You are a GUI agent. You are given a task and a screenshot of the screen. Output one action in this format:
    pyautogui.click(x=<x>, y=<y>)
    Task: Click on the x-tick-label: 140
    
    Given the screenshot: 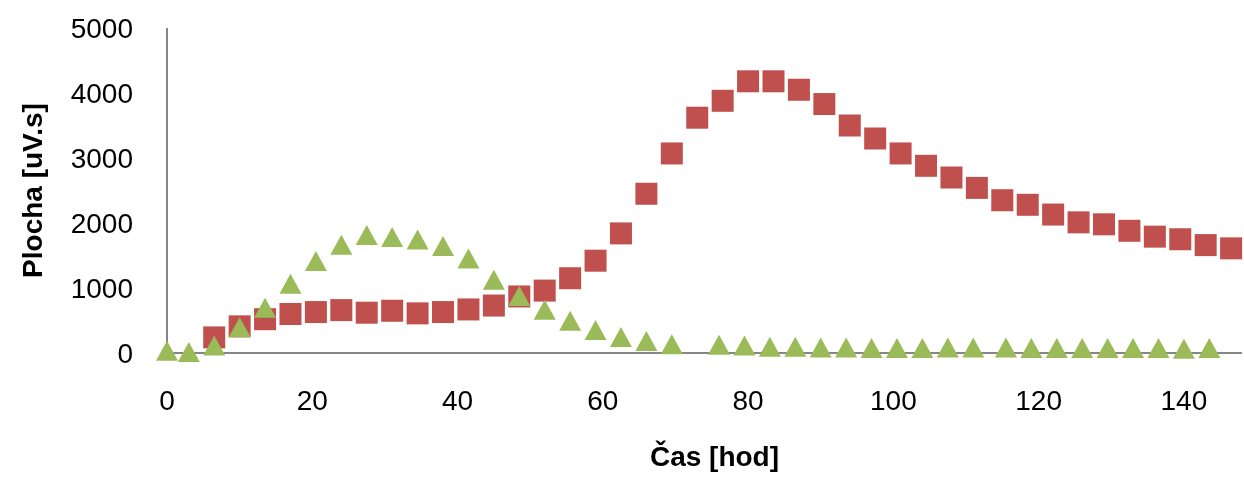 What is the action you would take?
    pyautogui.click(x=1184, y=400)
    